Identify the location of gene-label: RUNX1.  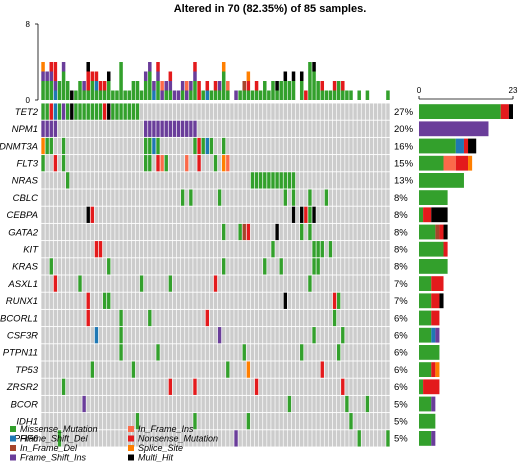
(22, 301).